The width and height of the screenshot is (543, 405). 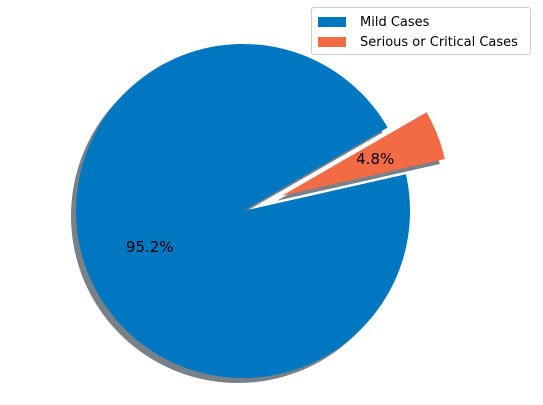 What do you see at coordinates (439, 42) in the screenshot?
I see `legend-label-serious-critical-cases: Serious or Critical Cases` at bounding box center [439, 42].